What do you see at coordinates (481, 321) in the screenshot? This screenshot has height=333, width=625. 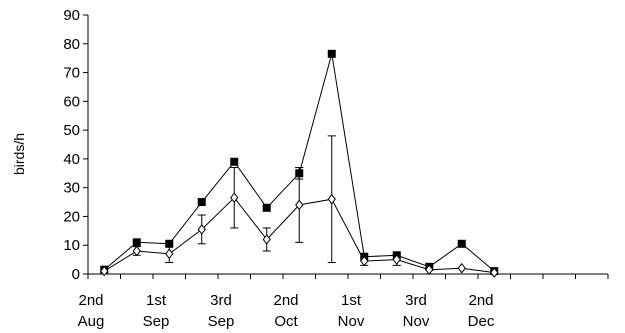 I see `x-tick-label-line2: Dec` at bounding box center [481, 321].